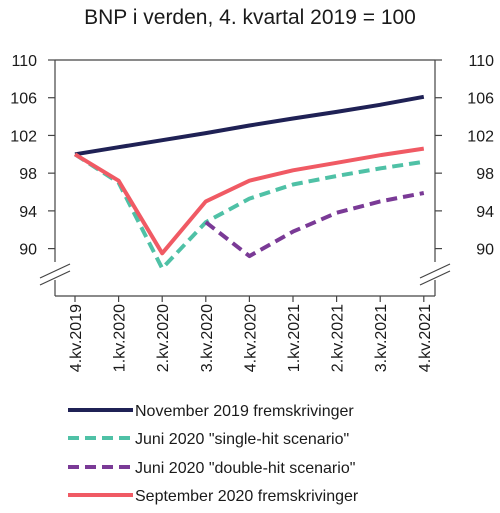 The image size is (500, 513). Describe the element at coordinates (245, 468) in the screenshot. I see `legend-label-2: Juni 2020 "double-hit scenario"` at that location.